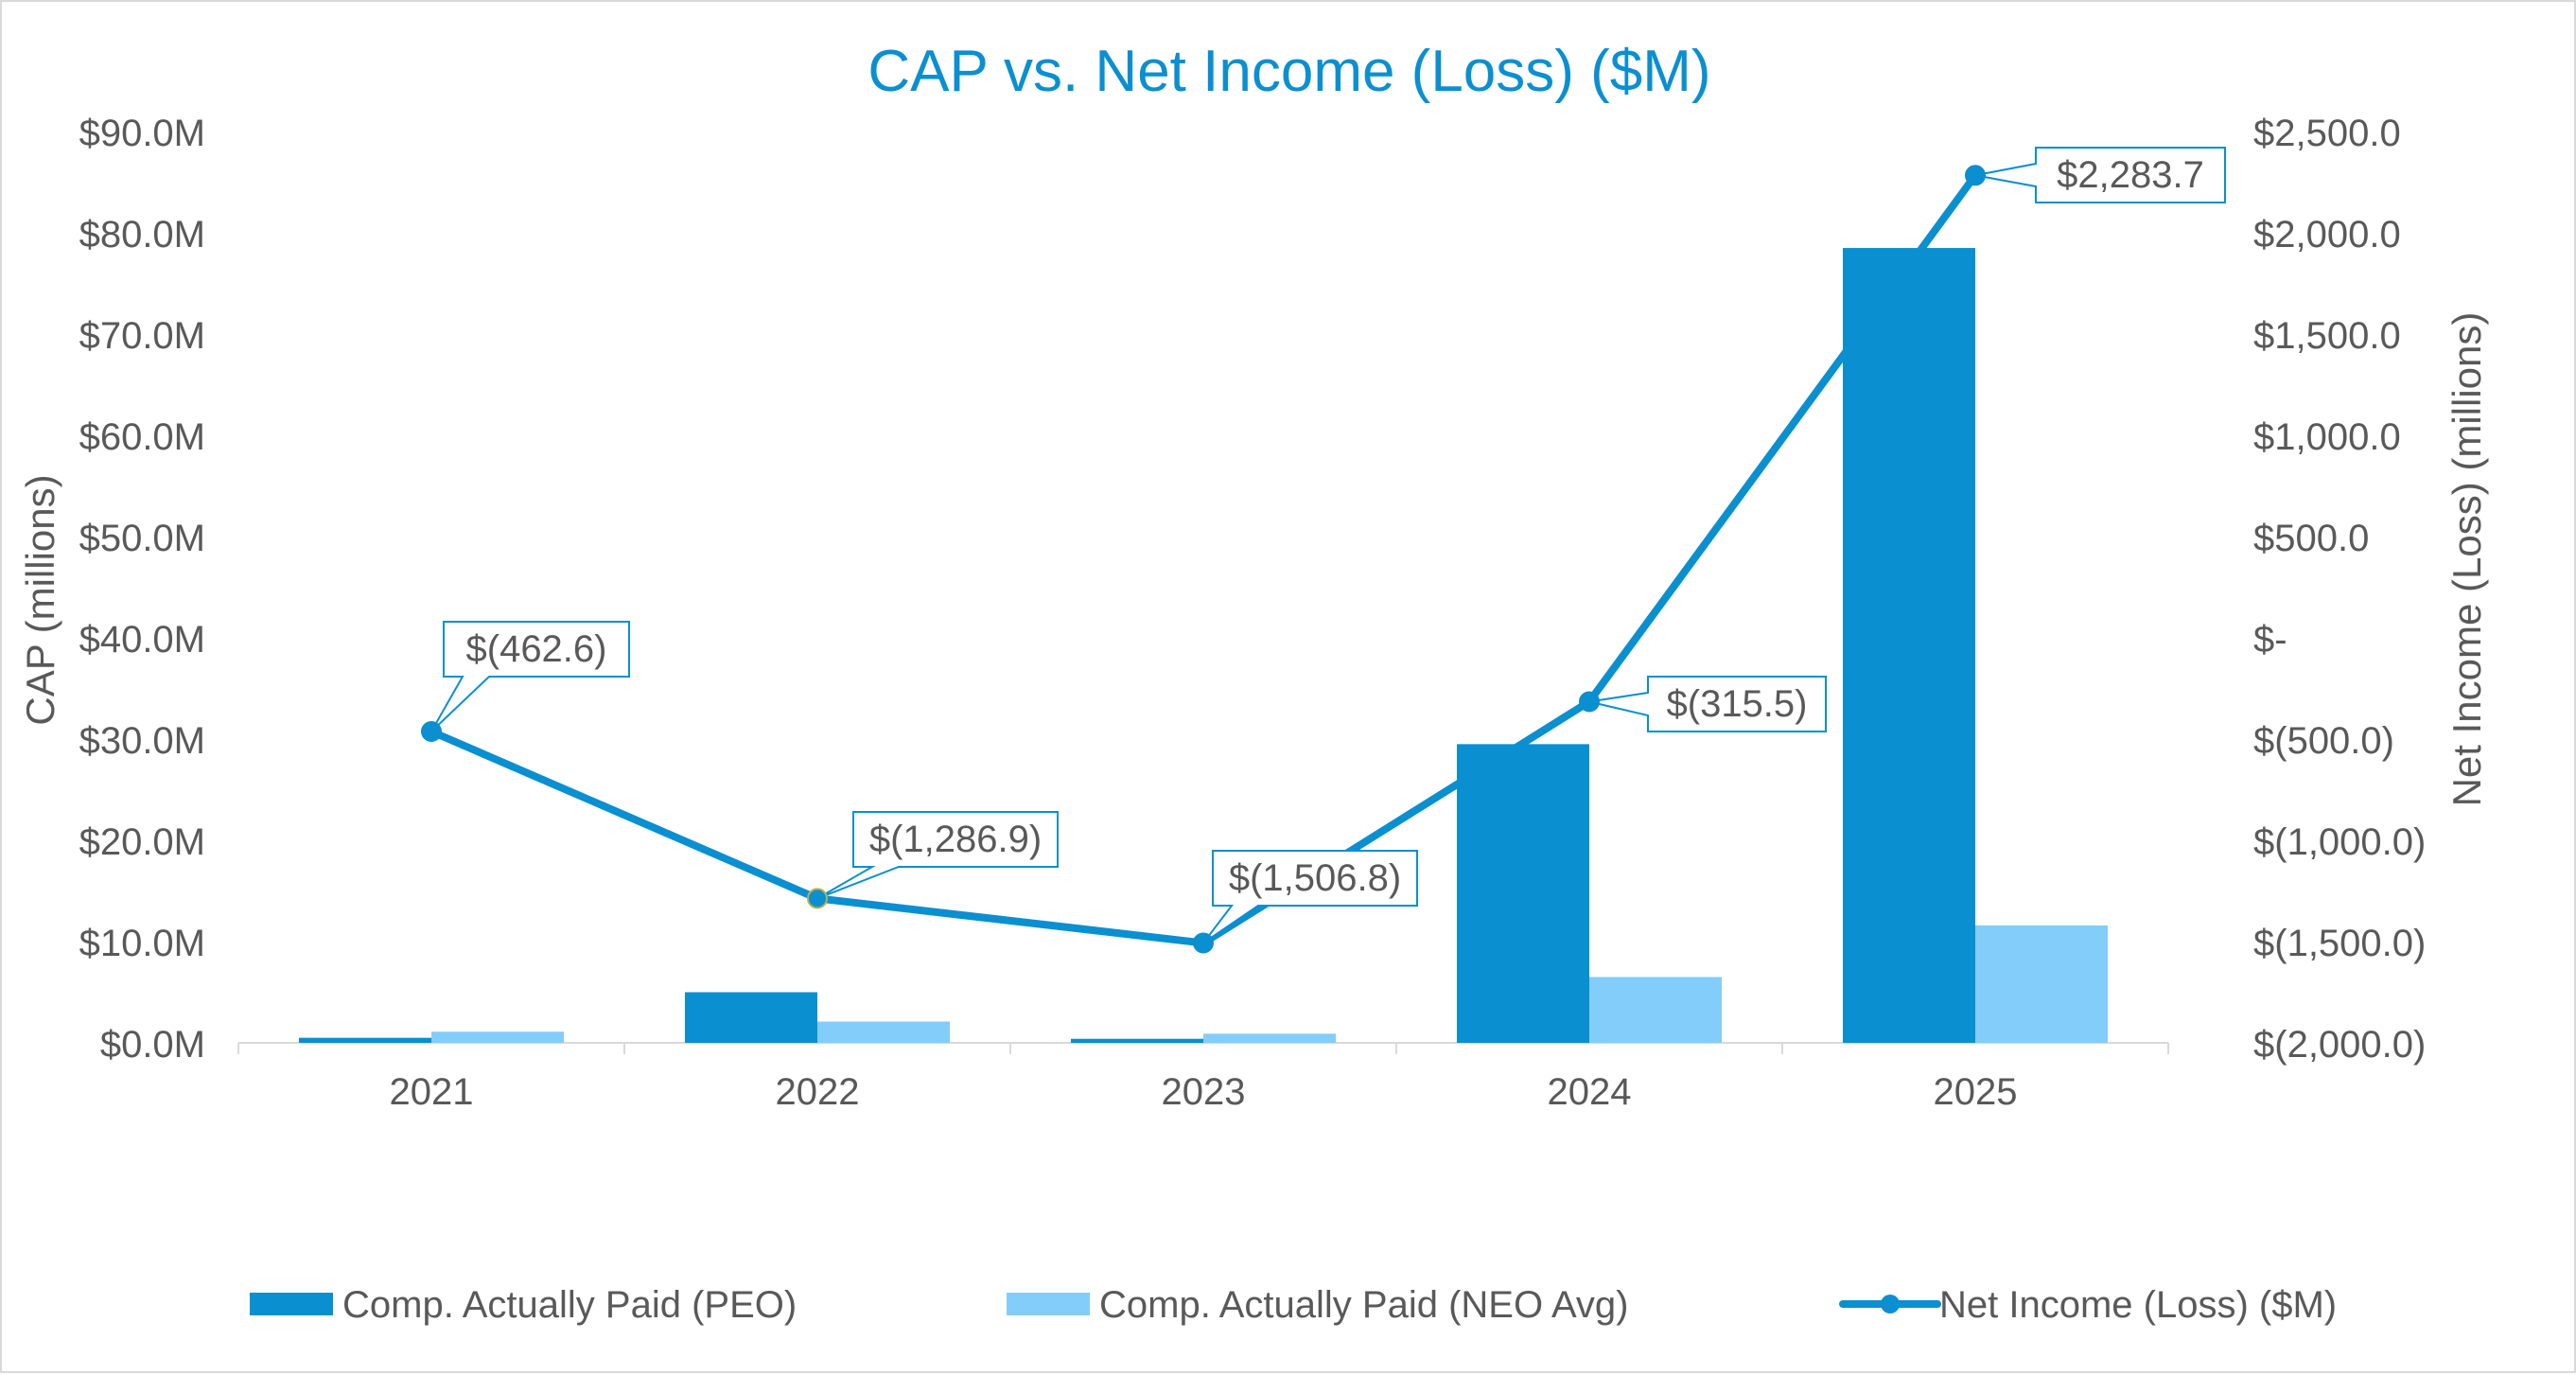 The height and width of the screenshot is (1375, 2576). What do you see at coordinates (1204, 1092) in the screenshot?
I see `x-tick-label: 2023` at bounding box center [1204, 1092].